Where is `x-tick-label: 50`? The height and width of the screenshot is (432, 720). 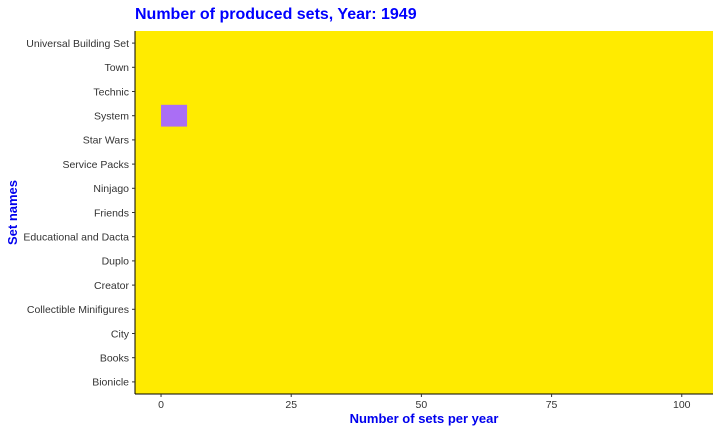
x-tick-label: 50 is located at coordinates (422, 405).